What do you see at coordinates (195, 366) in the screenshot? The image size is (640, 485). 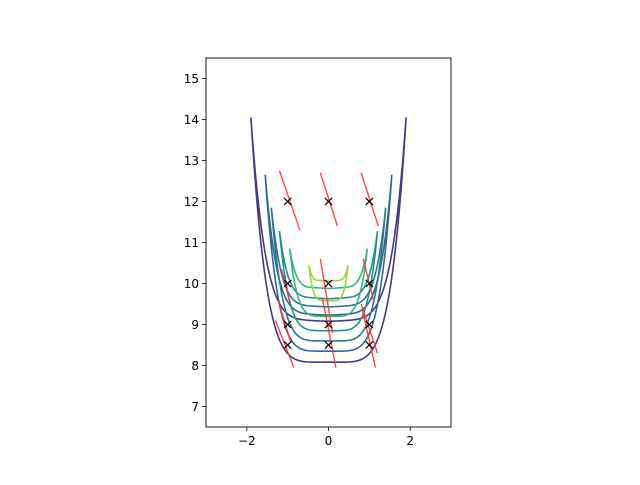 I see `y-tick-label: 8` at bounding box center [195, 366].